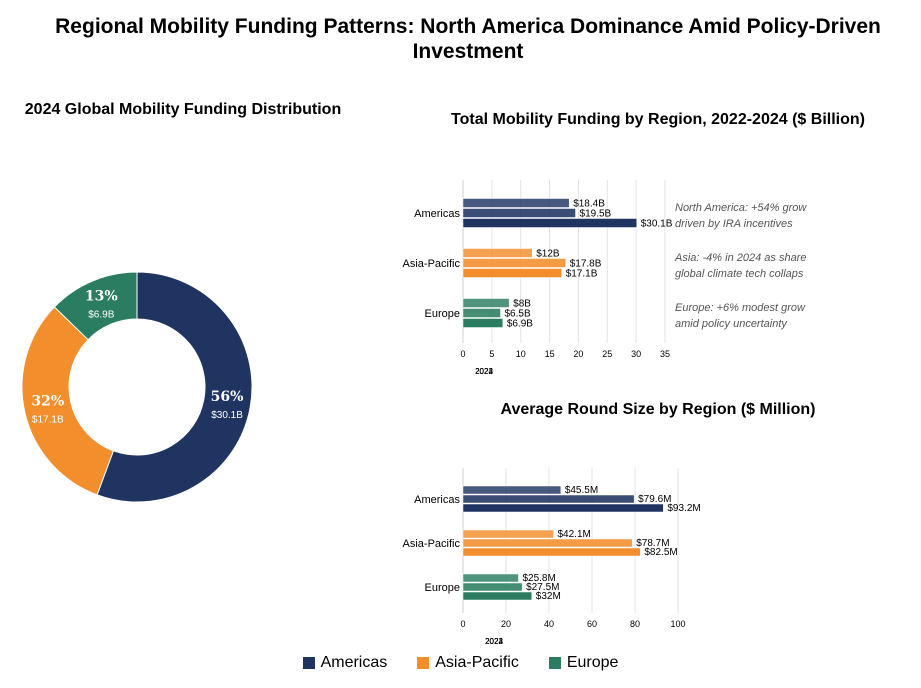  I want to click on legend-swatch-europe, so click(554, 663).